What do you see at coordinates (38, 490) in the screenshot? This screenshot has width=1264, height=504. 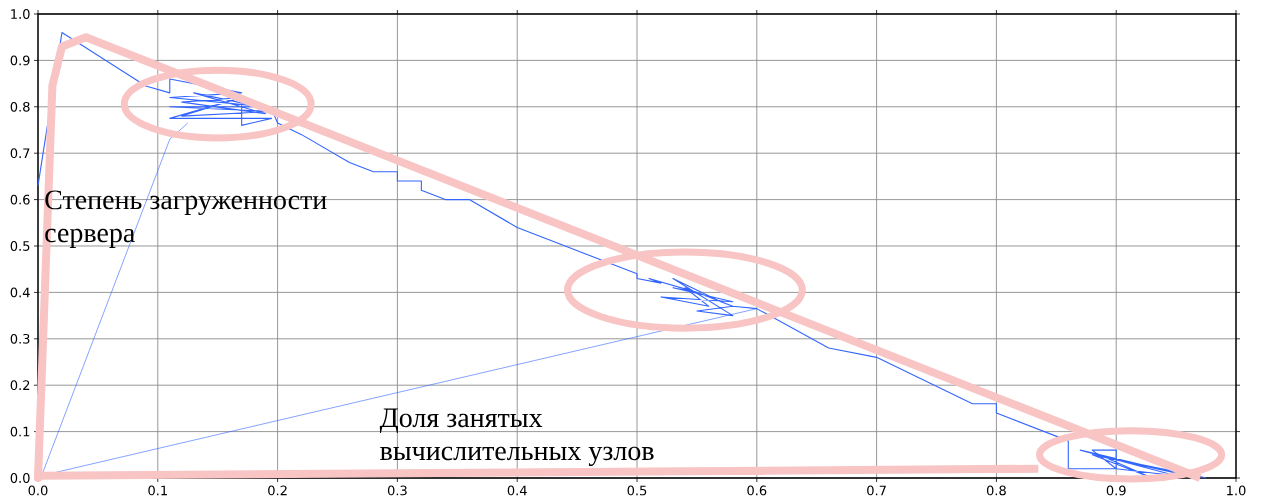 I see `x-tick-label: 0.0` at bounding box center [38, 490].